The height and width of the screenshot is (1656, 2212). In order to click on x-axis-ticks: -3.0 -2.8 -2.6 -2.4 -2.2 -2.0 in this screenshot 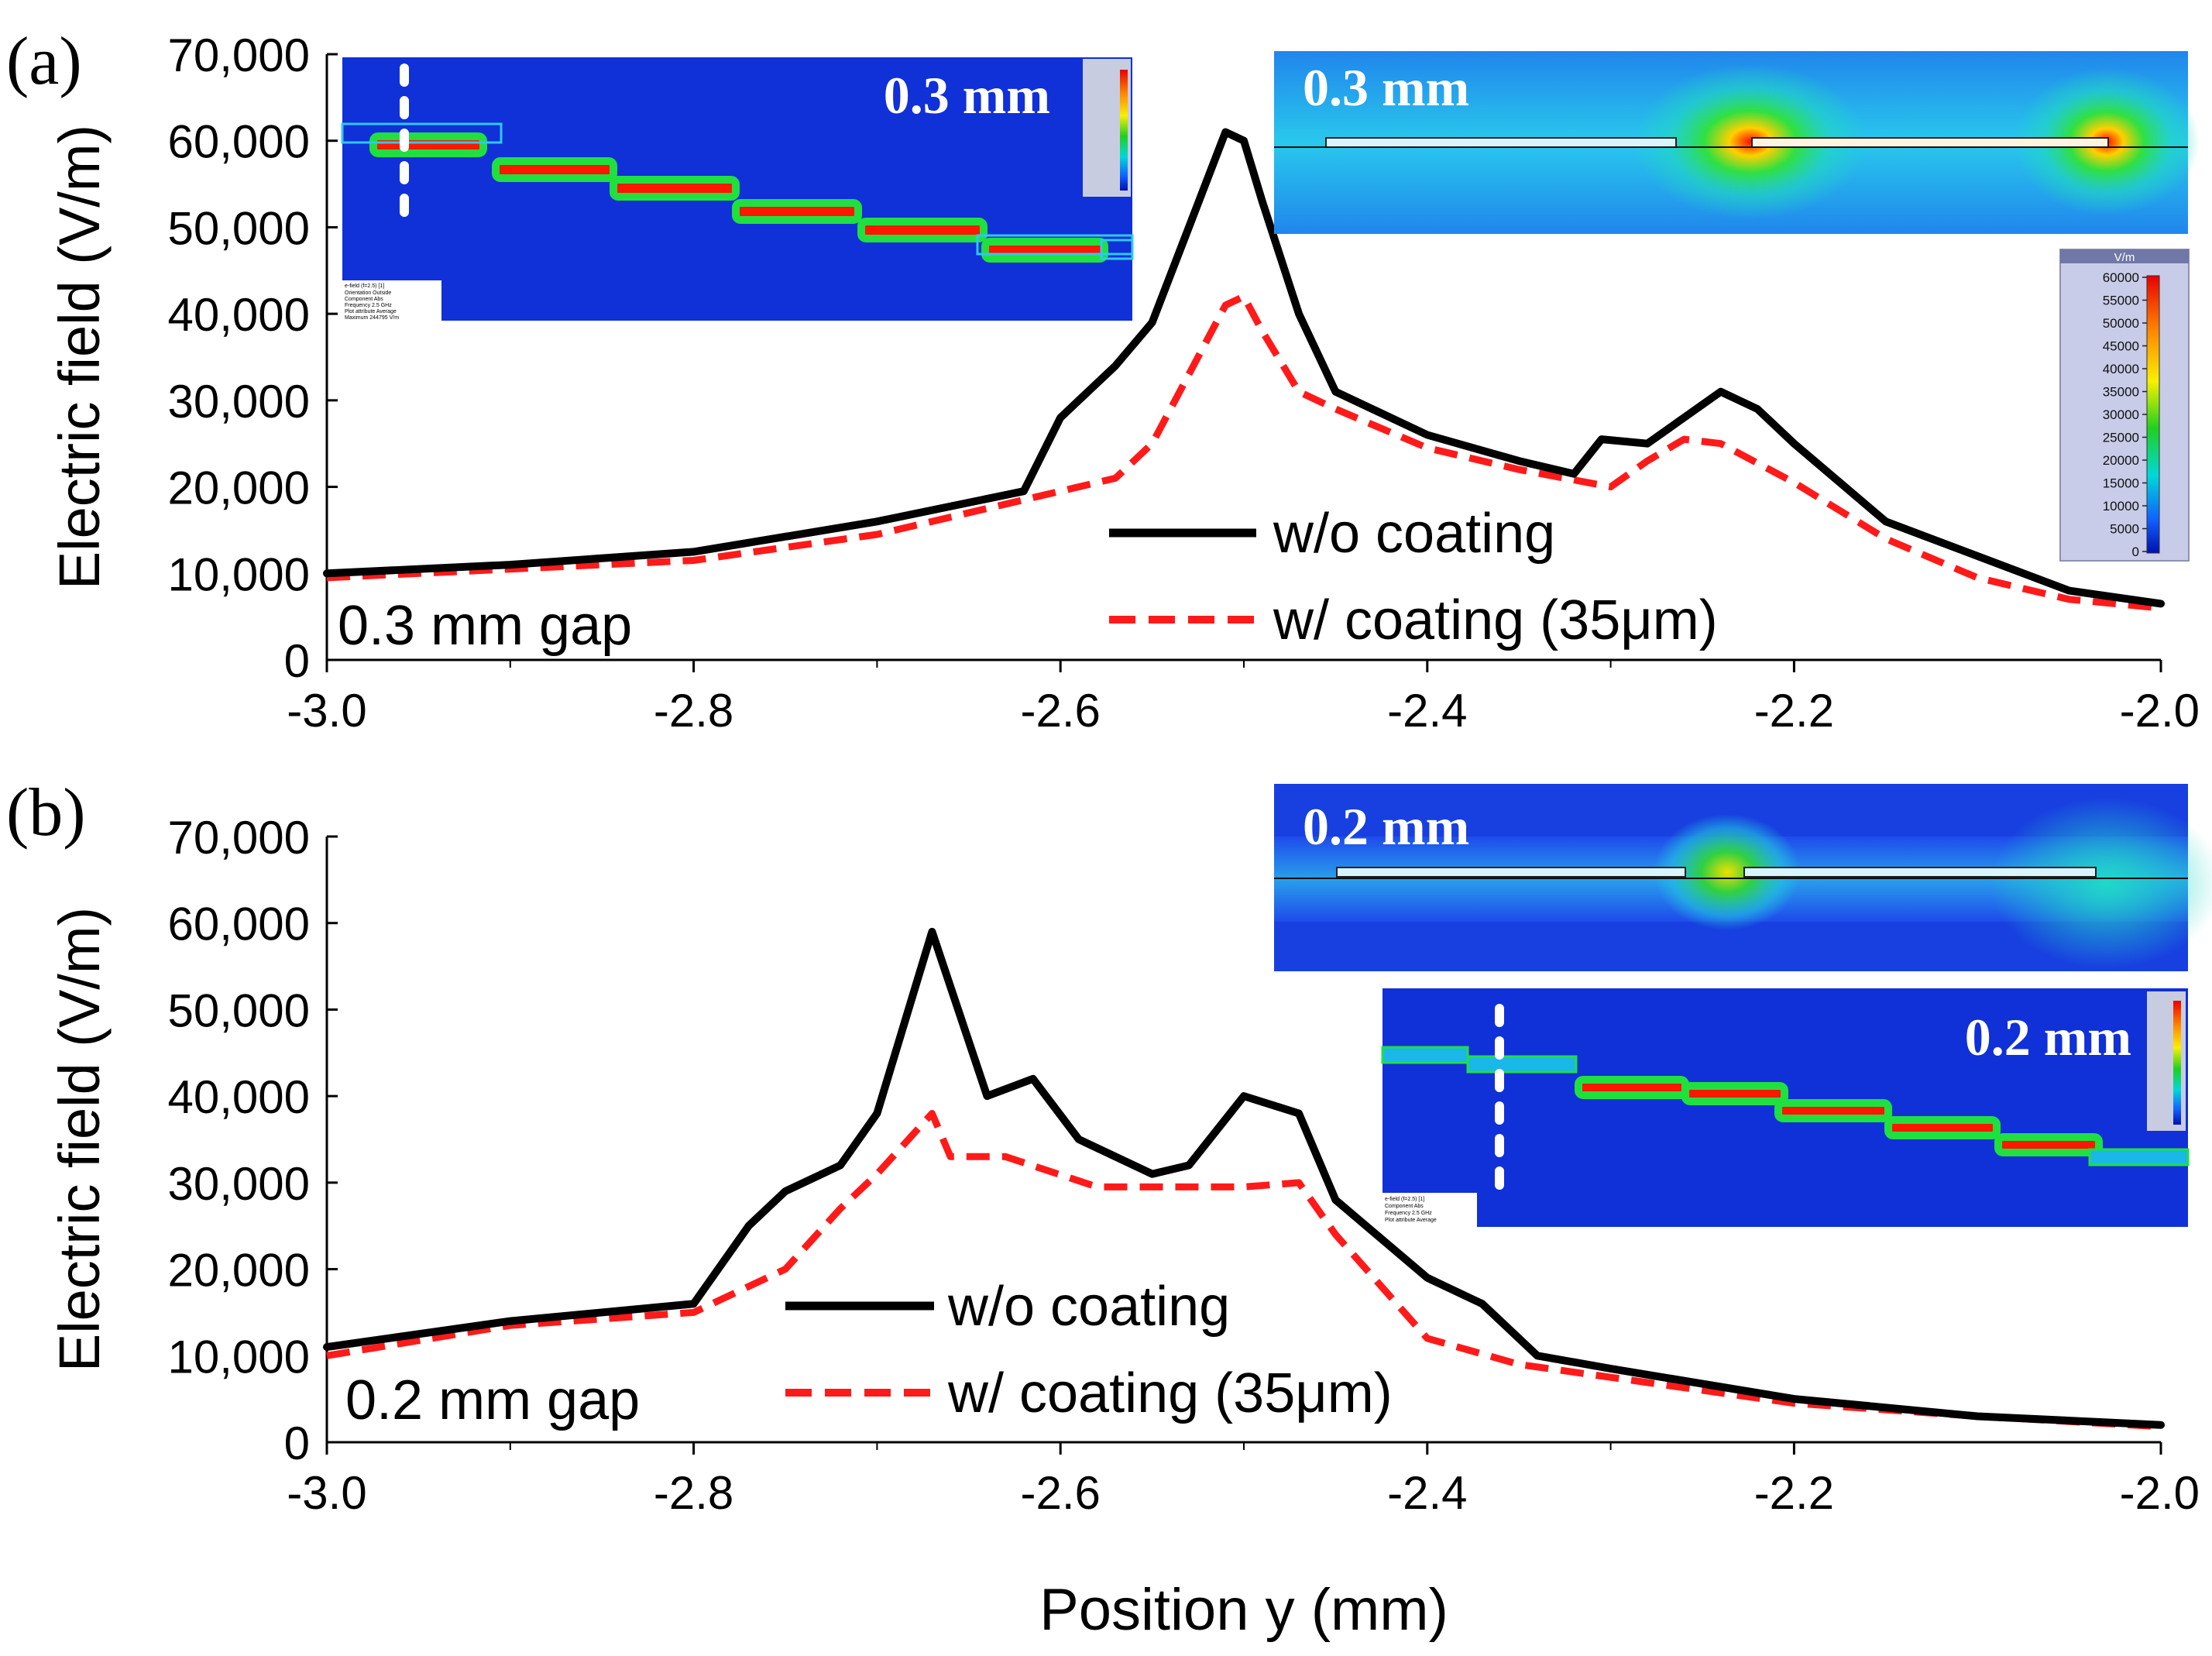, I will do `click(1243, 698)`.